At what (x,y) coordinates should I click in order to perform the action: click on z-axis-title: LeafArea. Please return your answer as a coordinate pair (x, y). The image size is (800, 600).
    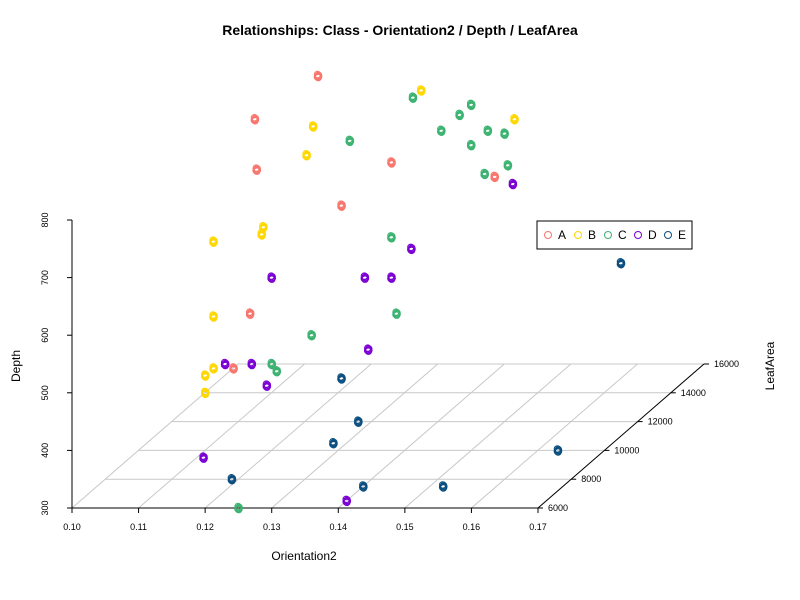
    Looking at the image, I should click on (770, 365).